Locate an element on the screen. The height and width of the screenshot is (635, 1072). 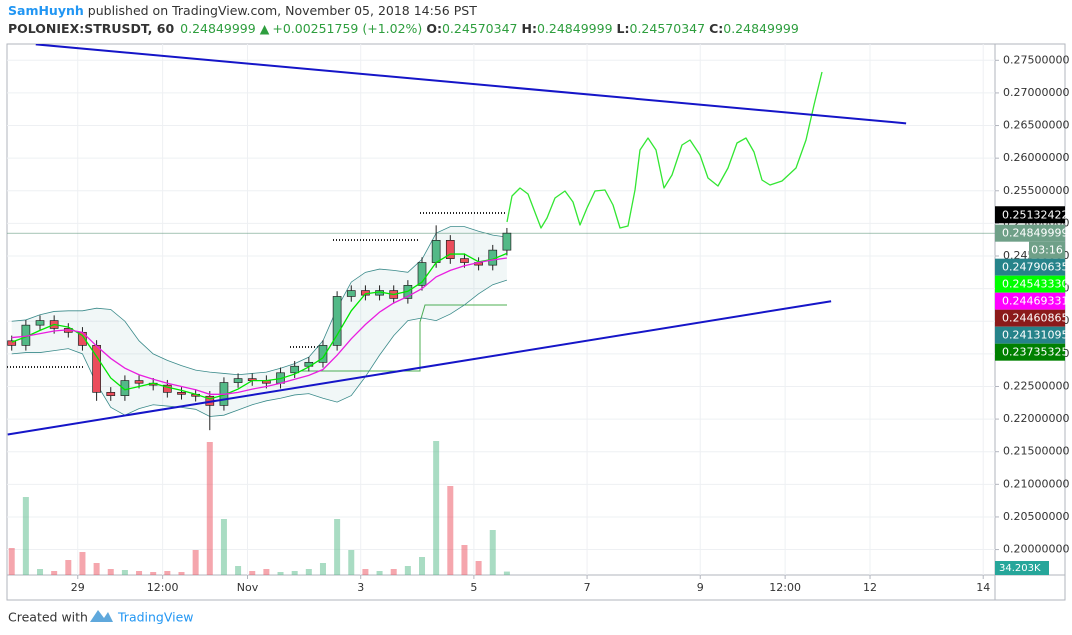
field-name: L: is located at coordinates (623, 28).